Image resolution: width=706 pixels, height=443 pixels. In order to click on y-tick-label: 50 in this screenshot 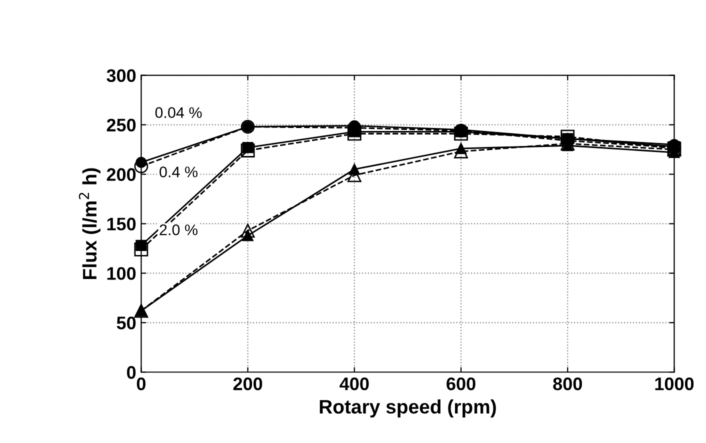, I will do `click(126, 323)`.